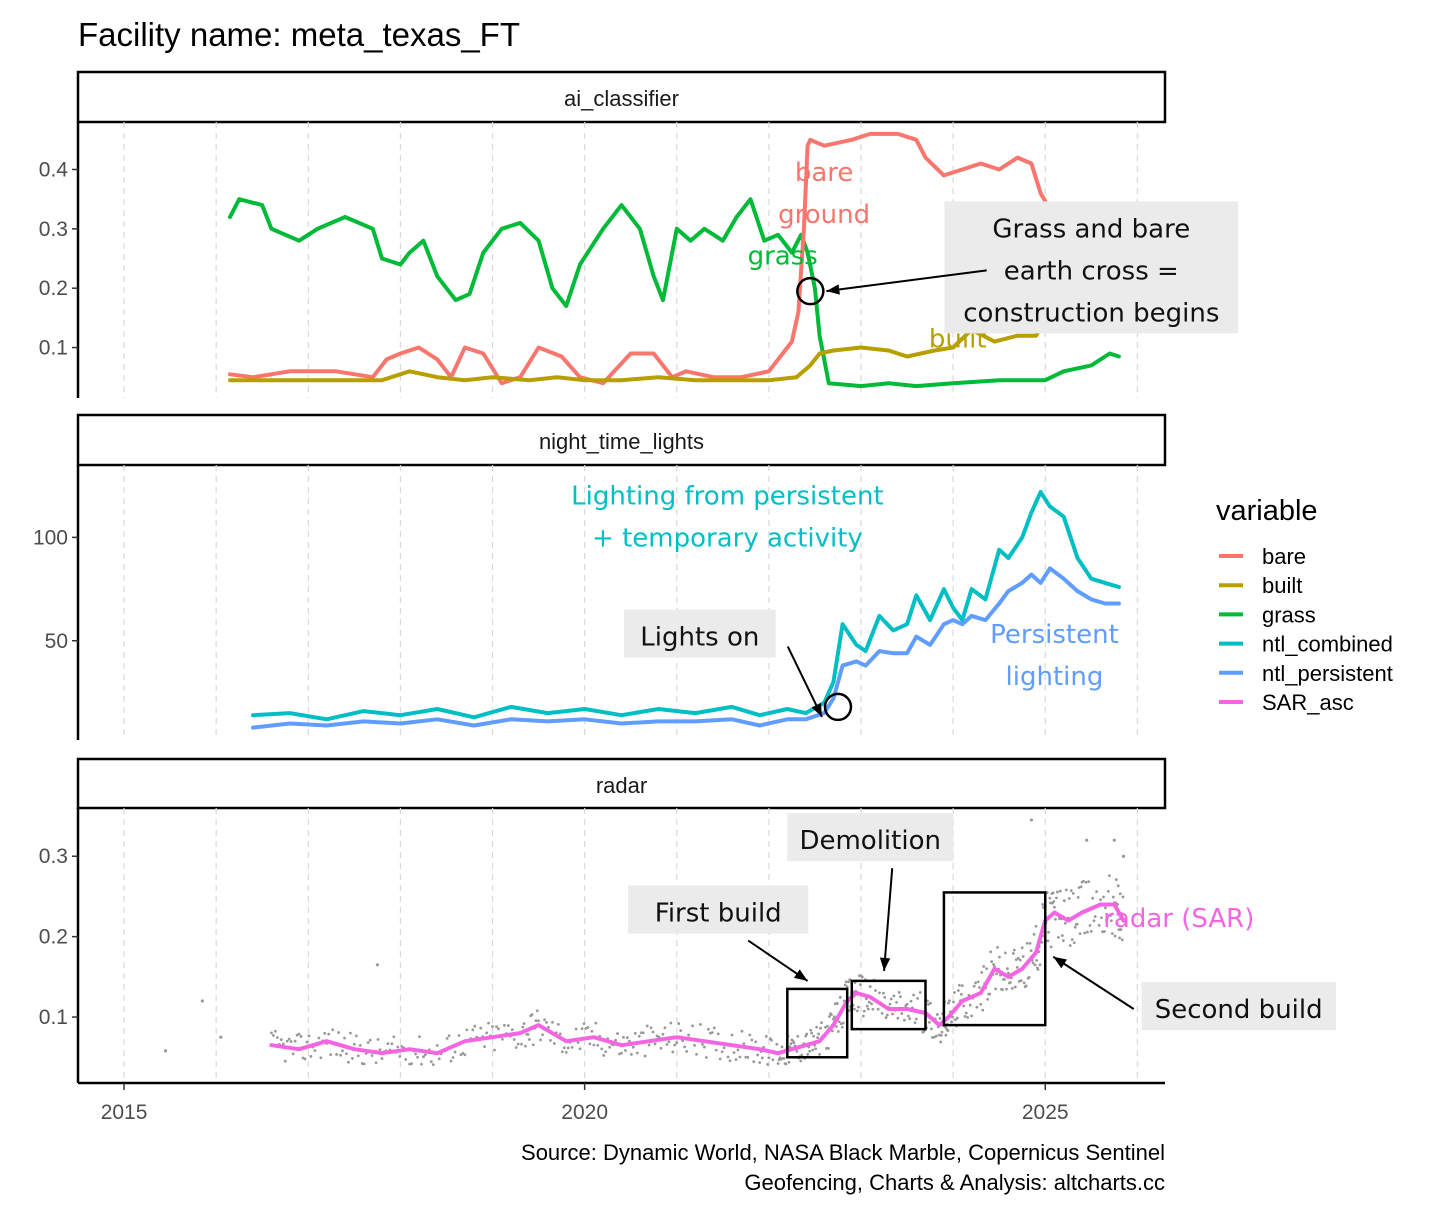 The height and width of the screenshot is (1213, 1456). I want to click on marker-circle, so click(810, 291).